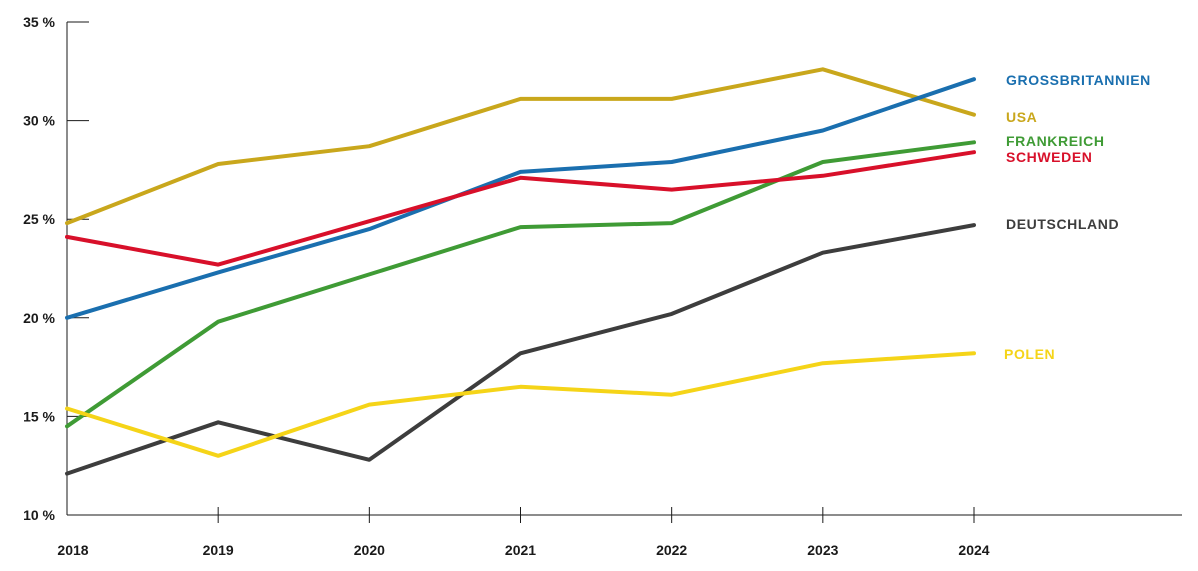  Describe the element at coordinates (1029, 354) in the screenshot. I see `series-label-polen: POLEN` at that location.